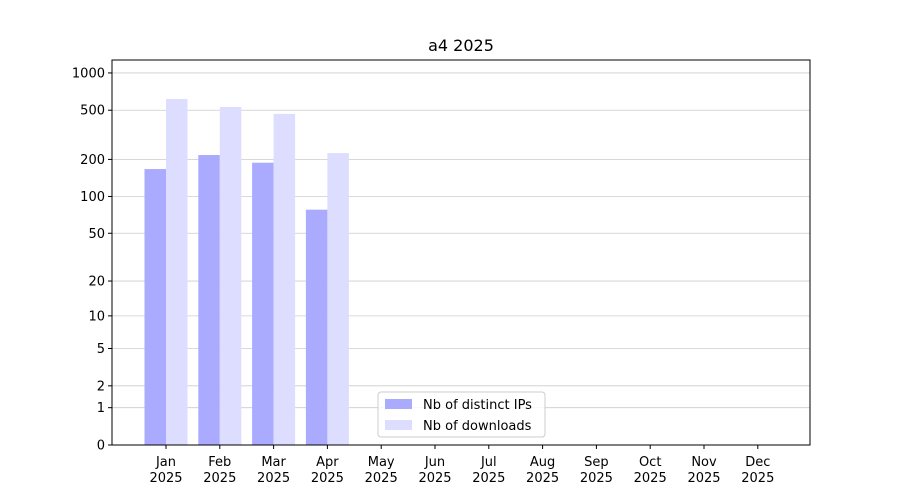 Image resolution: width=900 pixels, height=504 pixels. Describe the element at coordinates (96, 282) in the screenshot. I see `y-tick-label: 20` at that location.